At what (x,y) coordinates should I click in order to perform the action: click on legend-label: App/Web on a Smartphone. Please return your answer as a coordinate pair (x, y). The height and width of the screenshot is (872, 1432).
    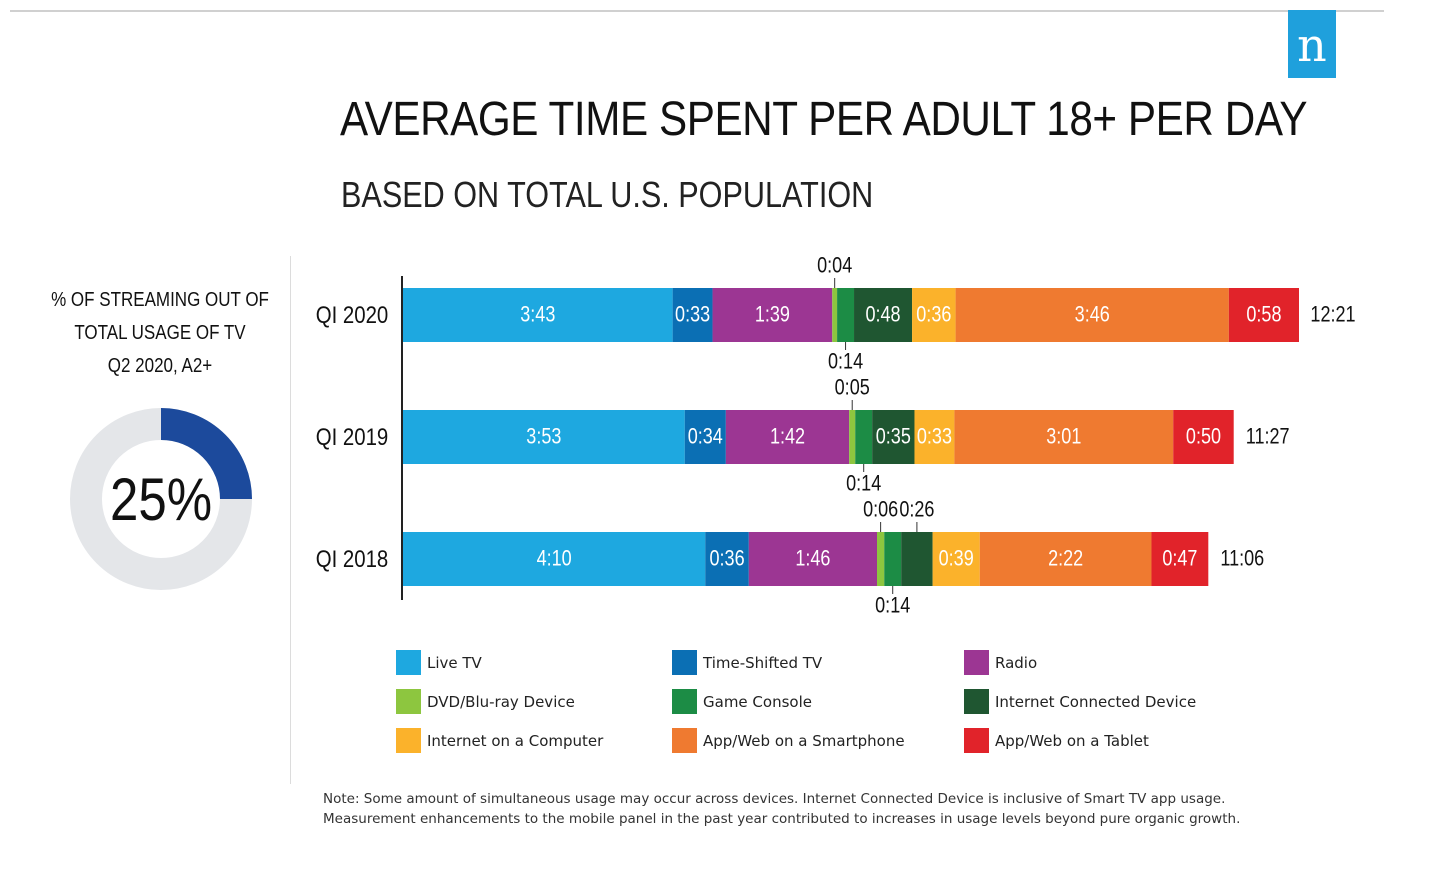
    Looking at the image, I should click on (804, 740).